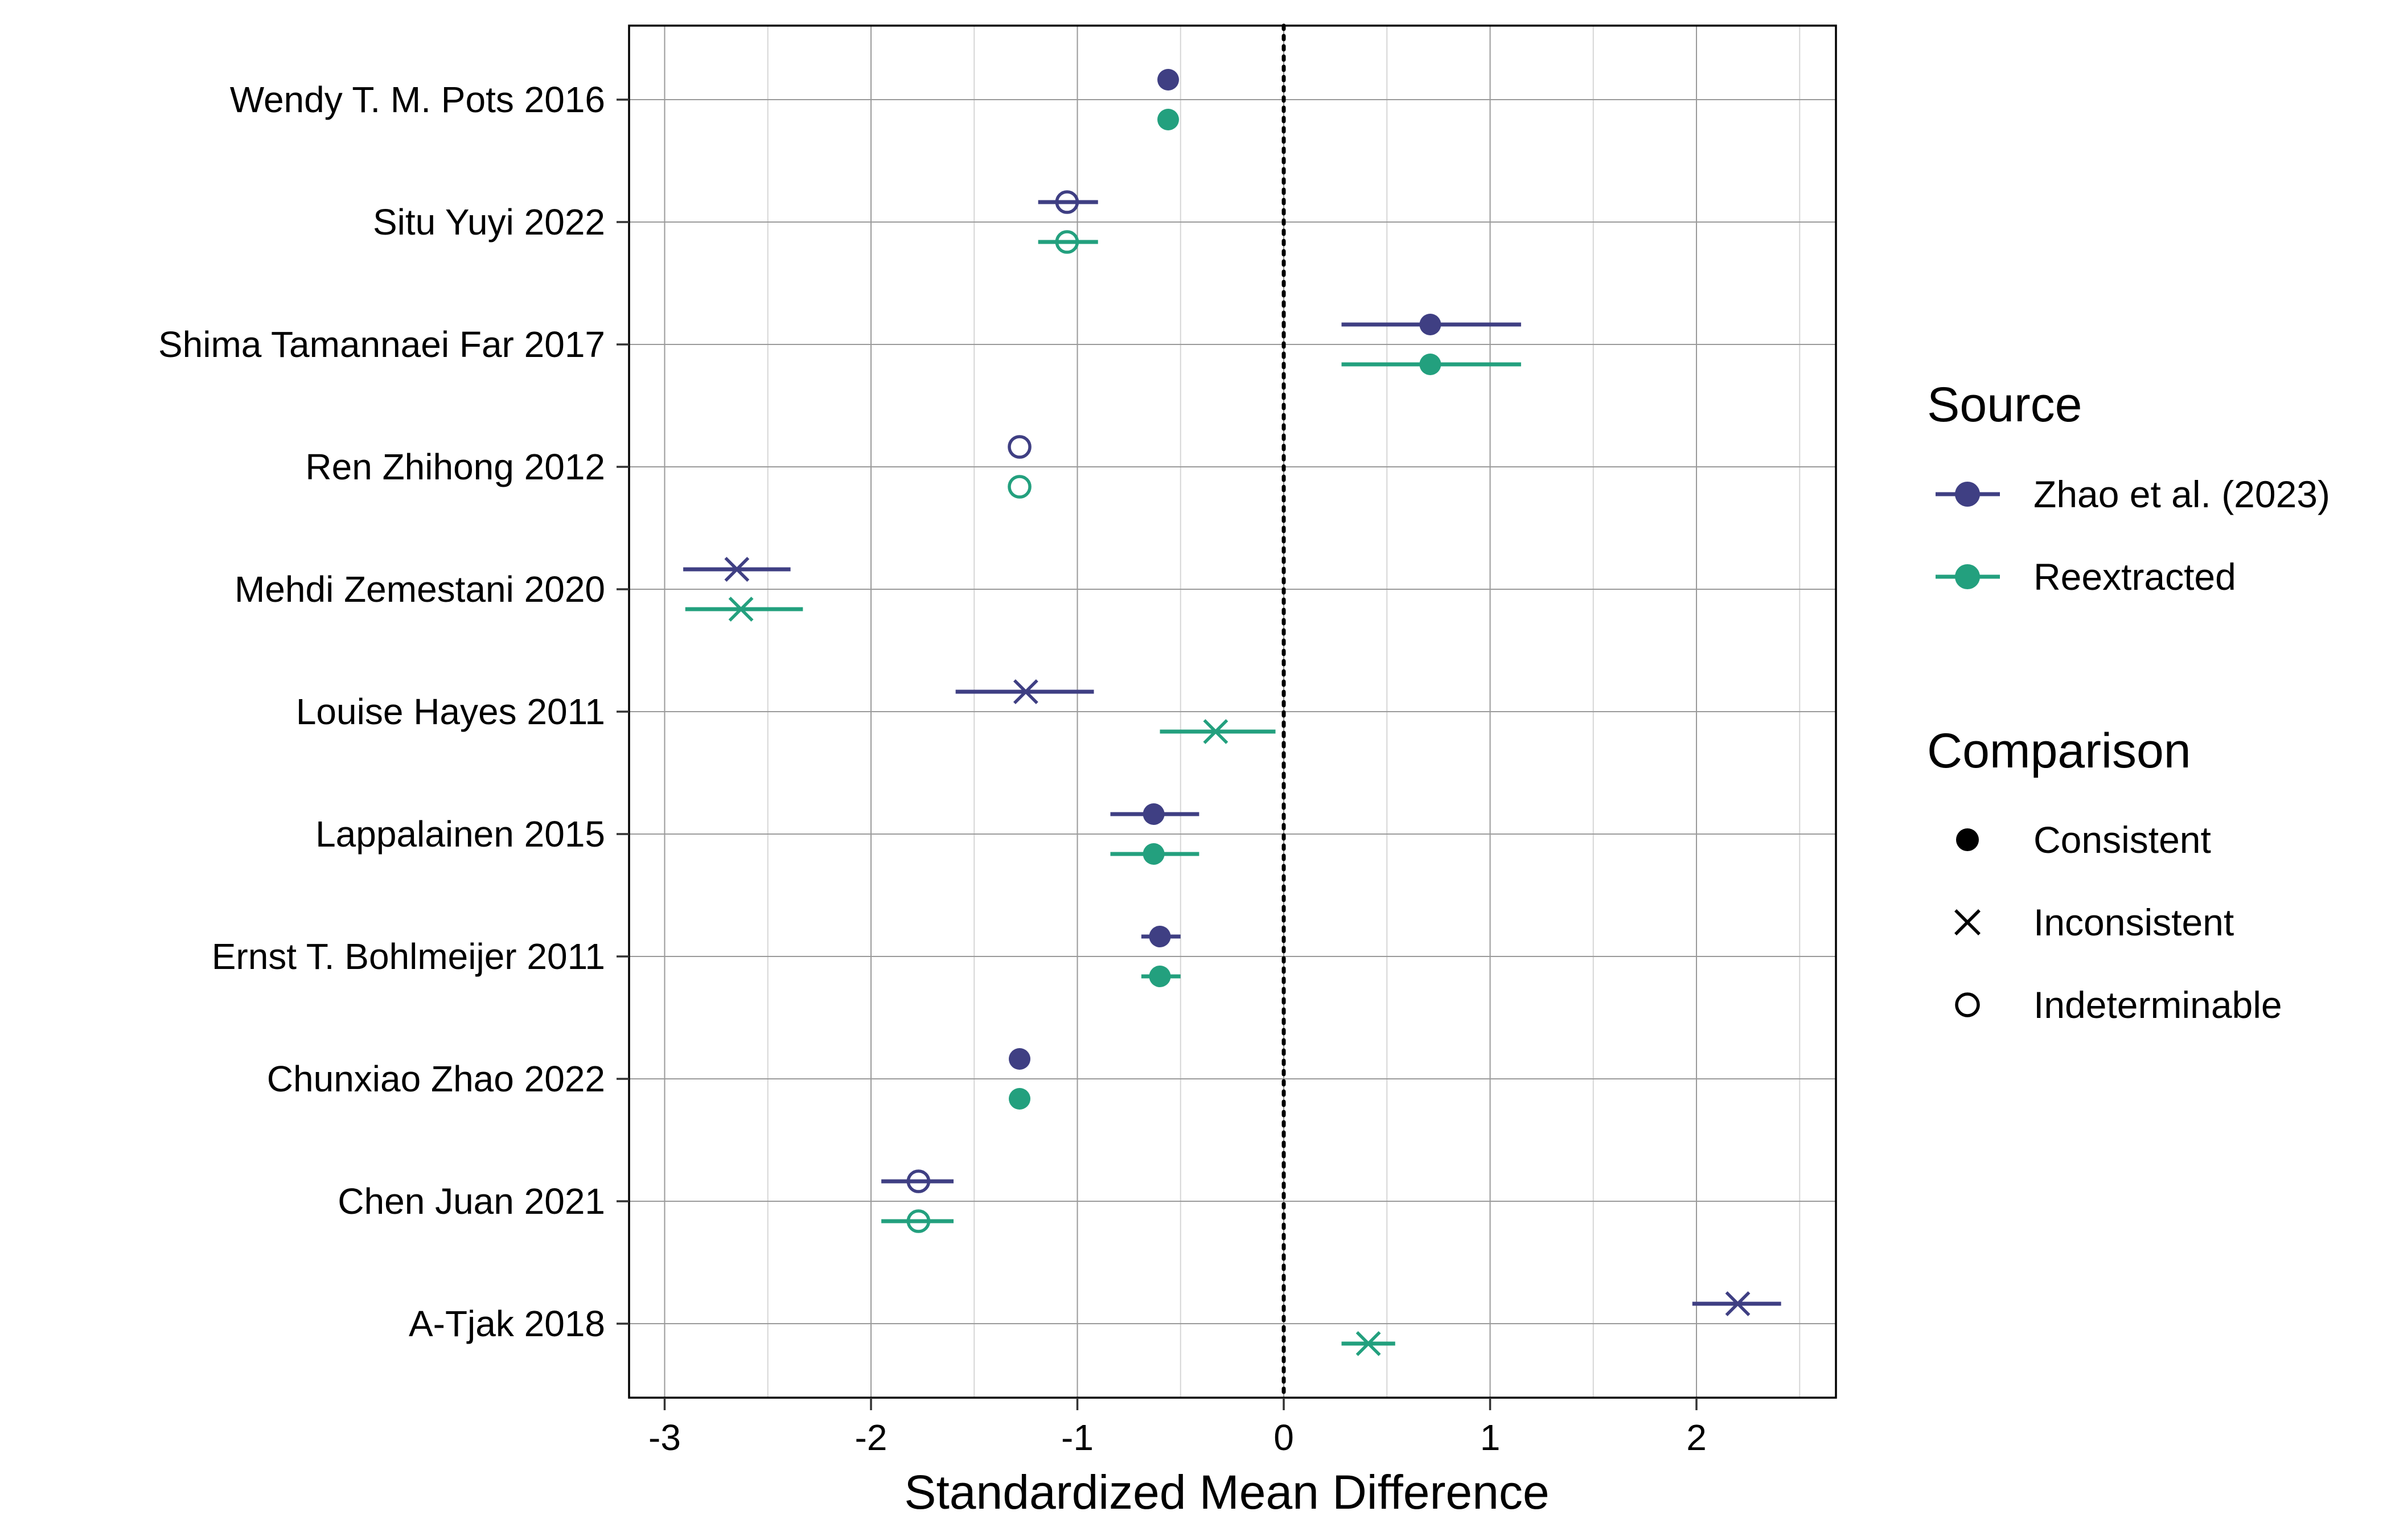 This screenshot has width=2391, height=1540. I want to click on legend-source-title: Source, so click(2004, 405).